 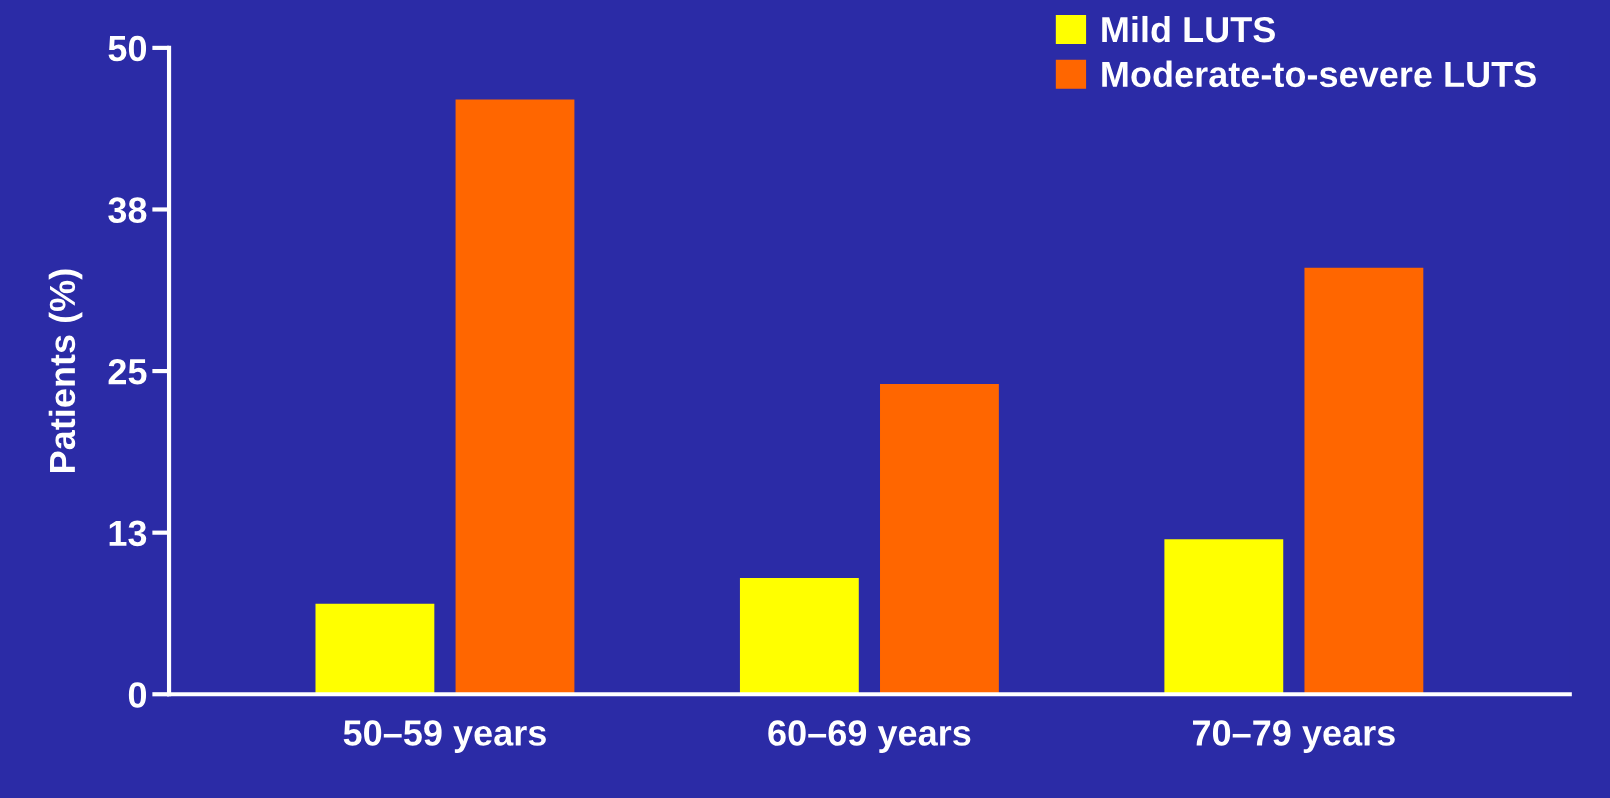 What do you see at coordinates (127, 371) in the screenshot?
I see `y-tick-label: 25` at bounding box center [127, 371].